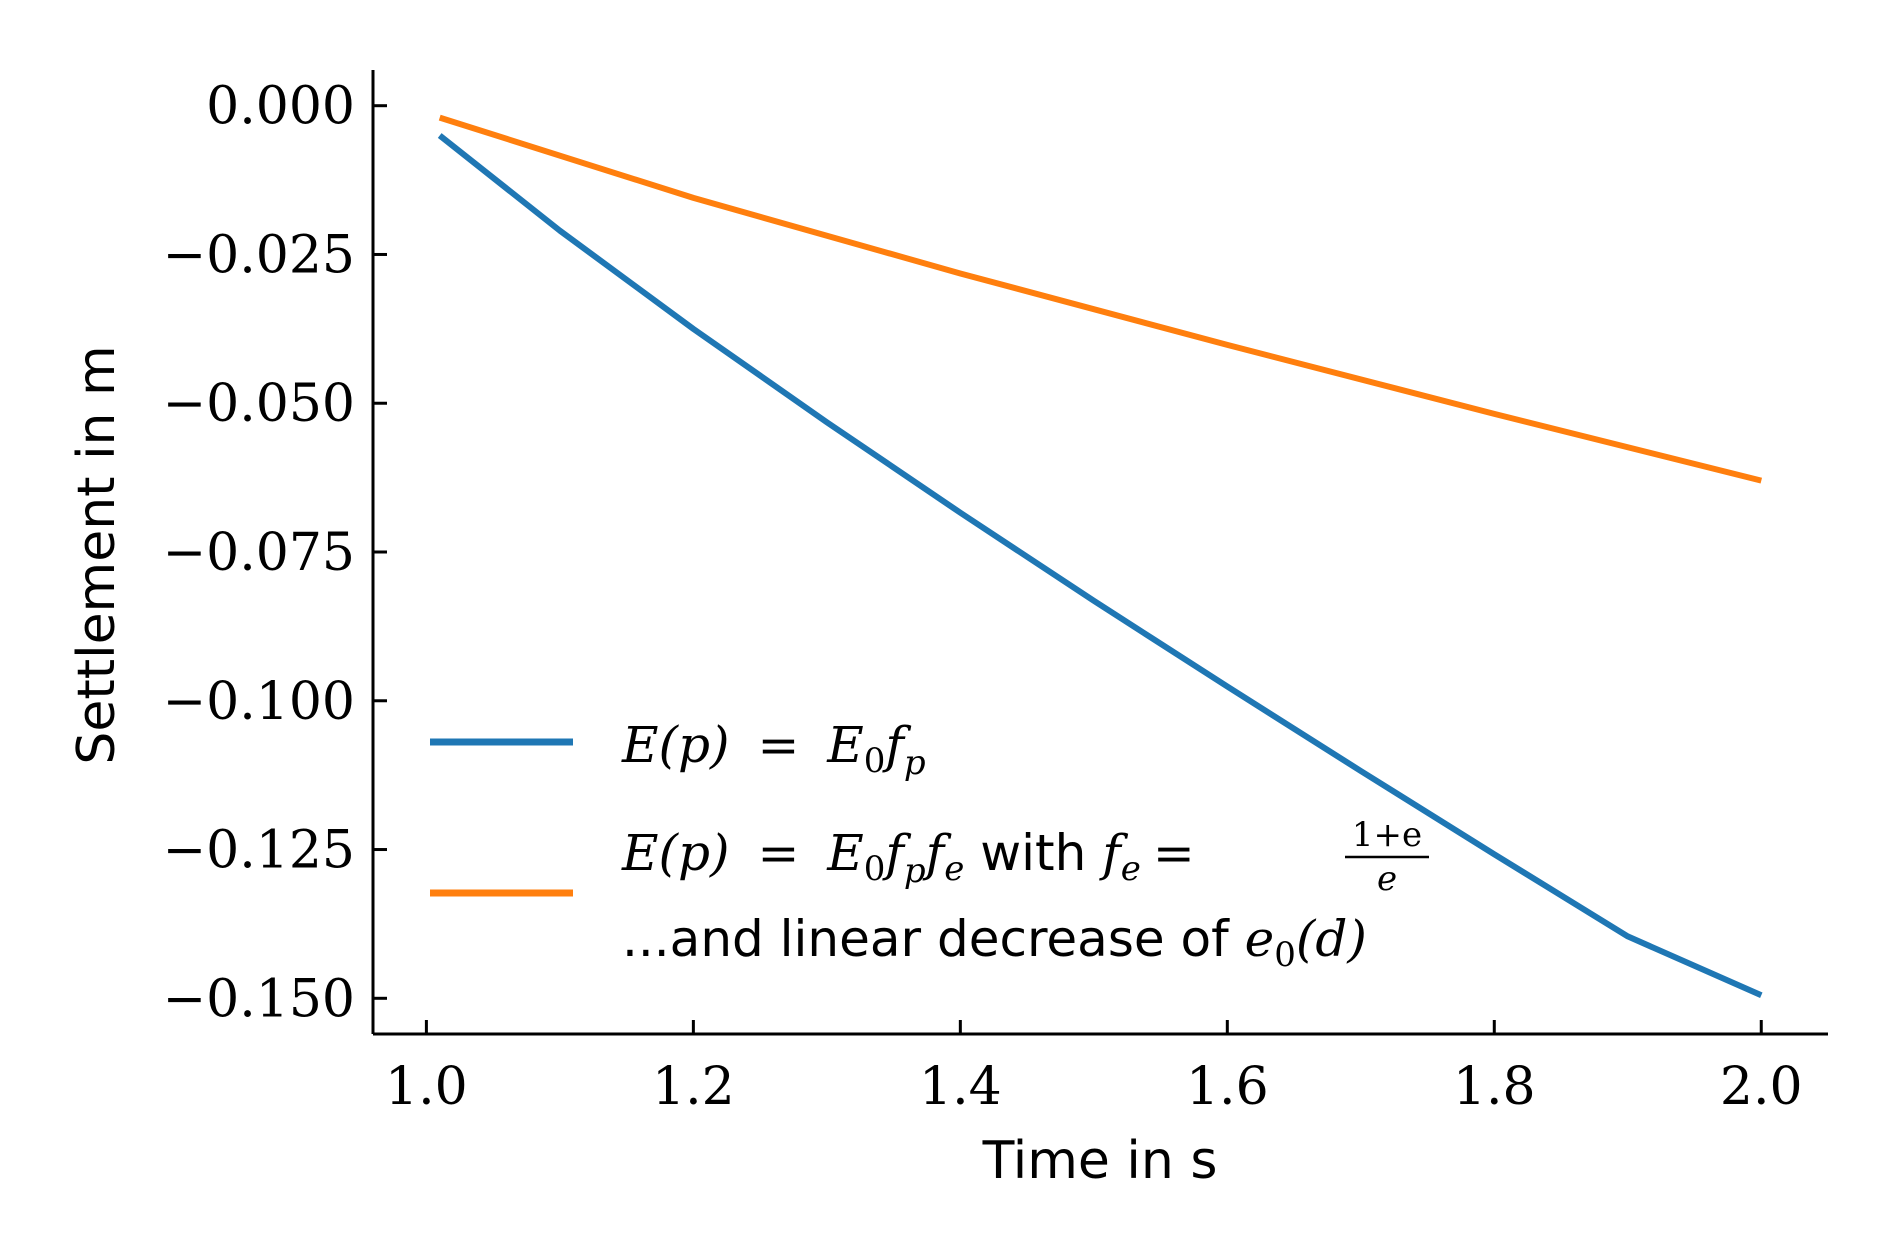  I want to click on legend-label-1: E(p) = E0fp, so click(773, 749).